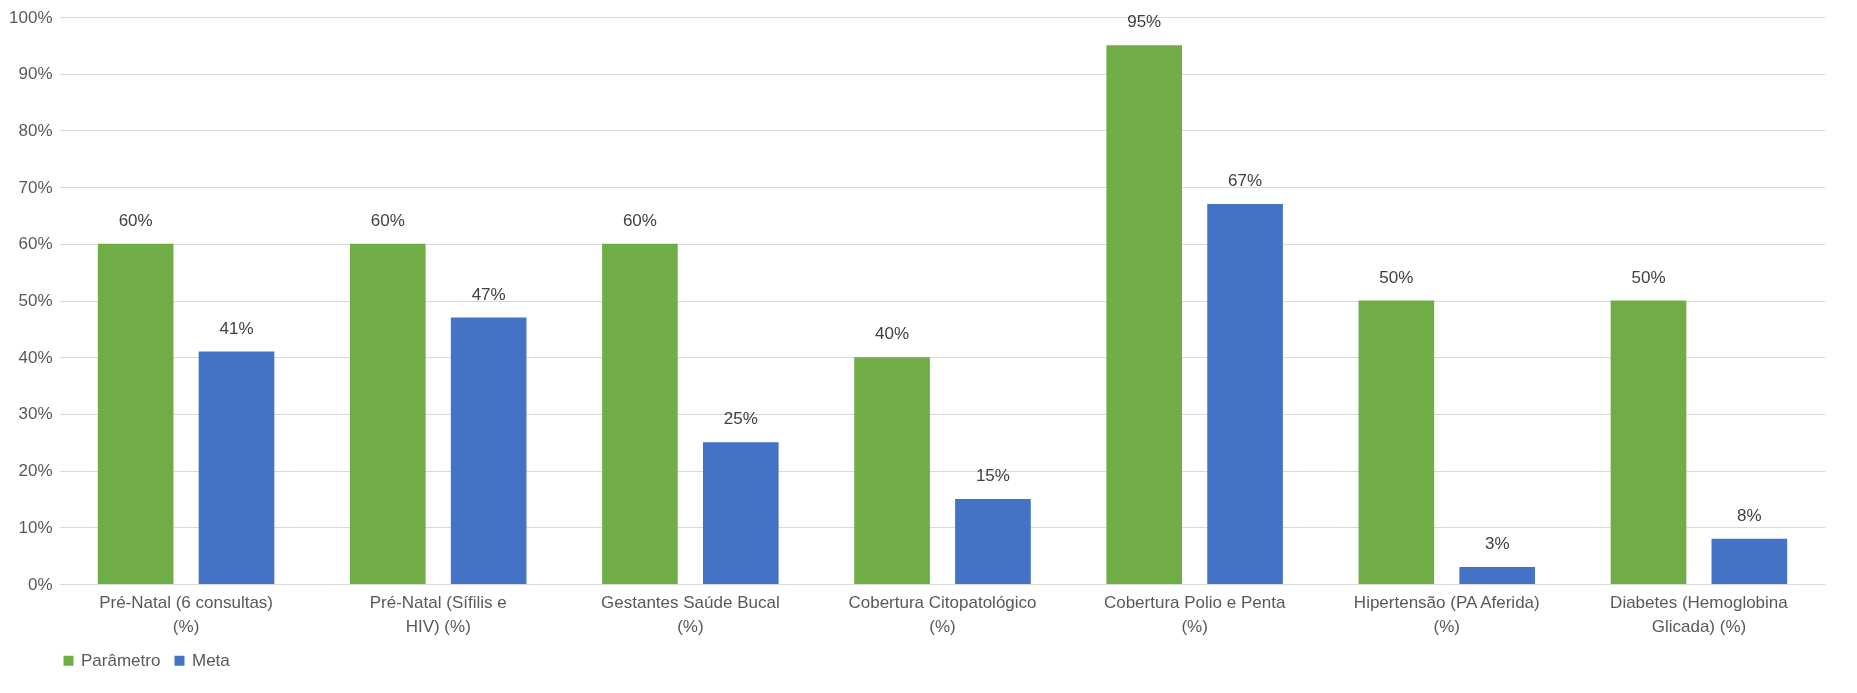 The width and height of the screenshot is (1857, 693). I want to click on x-tick-label: Pré-Natal (6 consultas) (%), so click(186, 614).